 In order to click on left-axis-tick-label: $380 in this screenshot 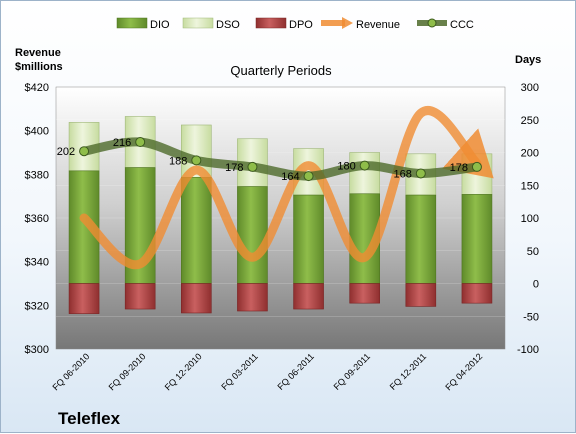, I will do `click(37, 175)`.